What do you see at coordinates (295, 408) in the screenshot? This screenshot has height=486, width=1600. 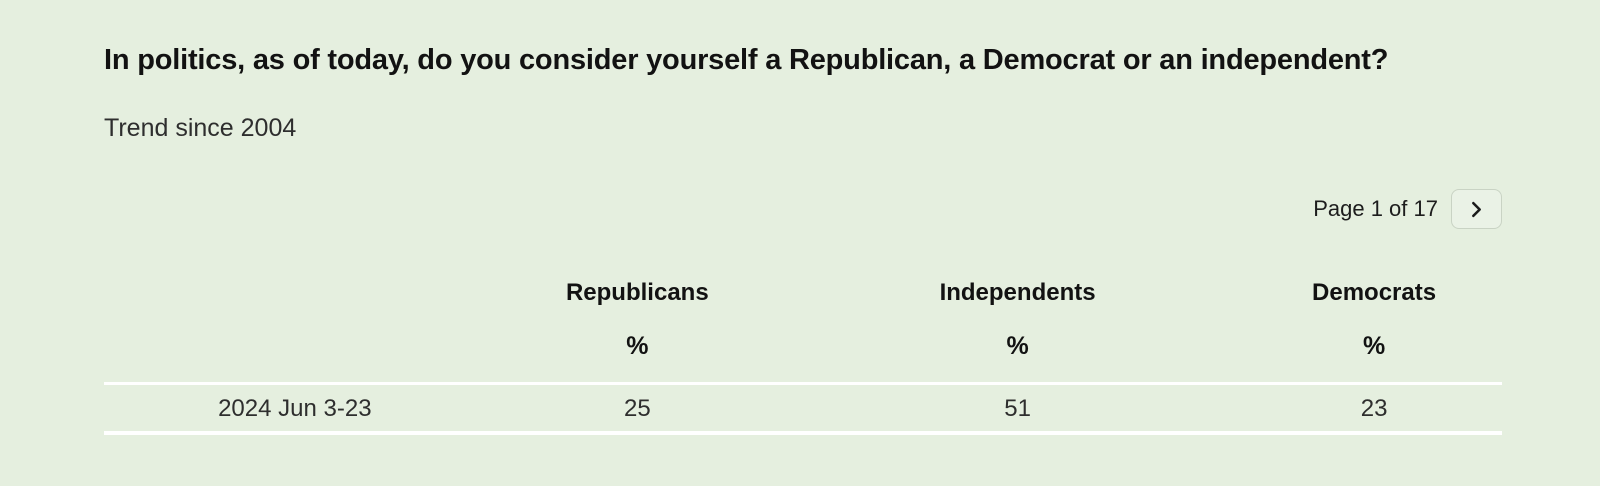 I see `row-date: 2024 Jun 3-23` at bounding box center [295, 408].